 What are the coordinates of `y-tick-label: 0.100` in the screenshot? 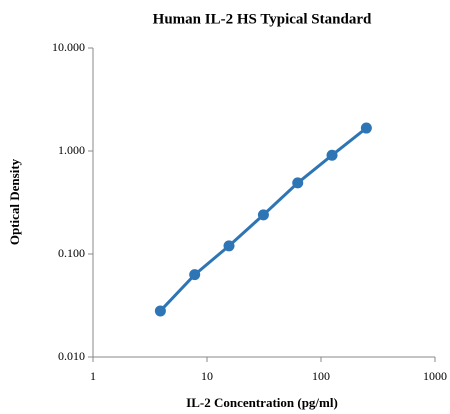 It's located at (71, 253).